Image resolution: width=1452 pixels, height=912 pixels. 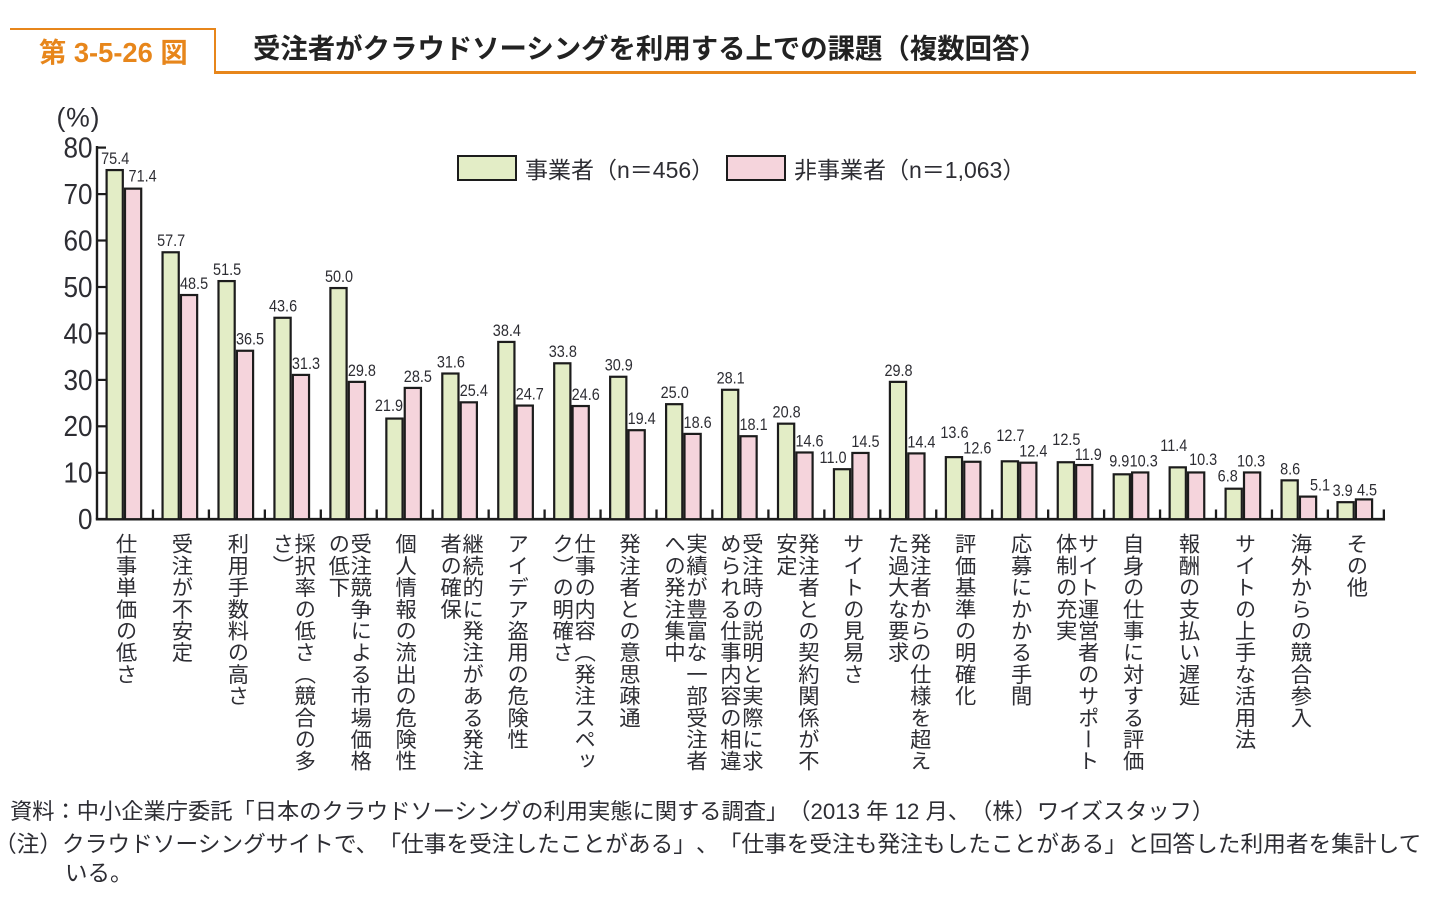 What do you see at coordinates (171, 241) in the screenshot?
I see `svg-text: 57.7` at bounding box center [171, 241].